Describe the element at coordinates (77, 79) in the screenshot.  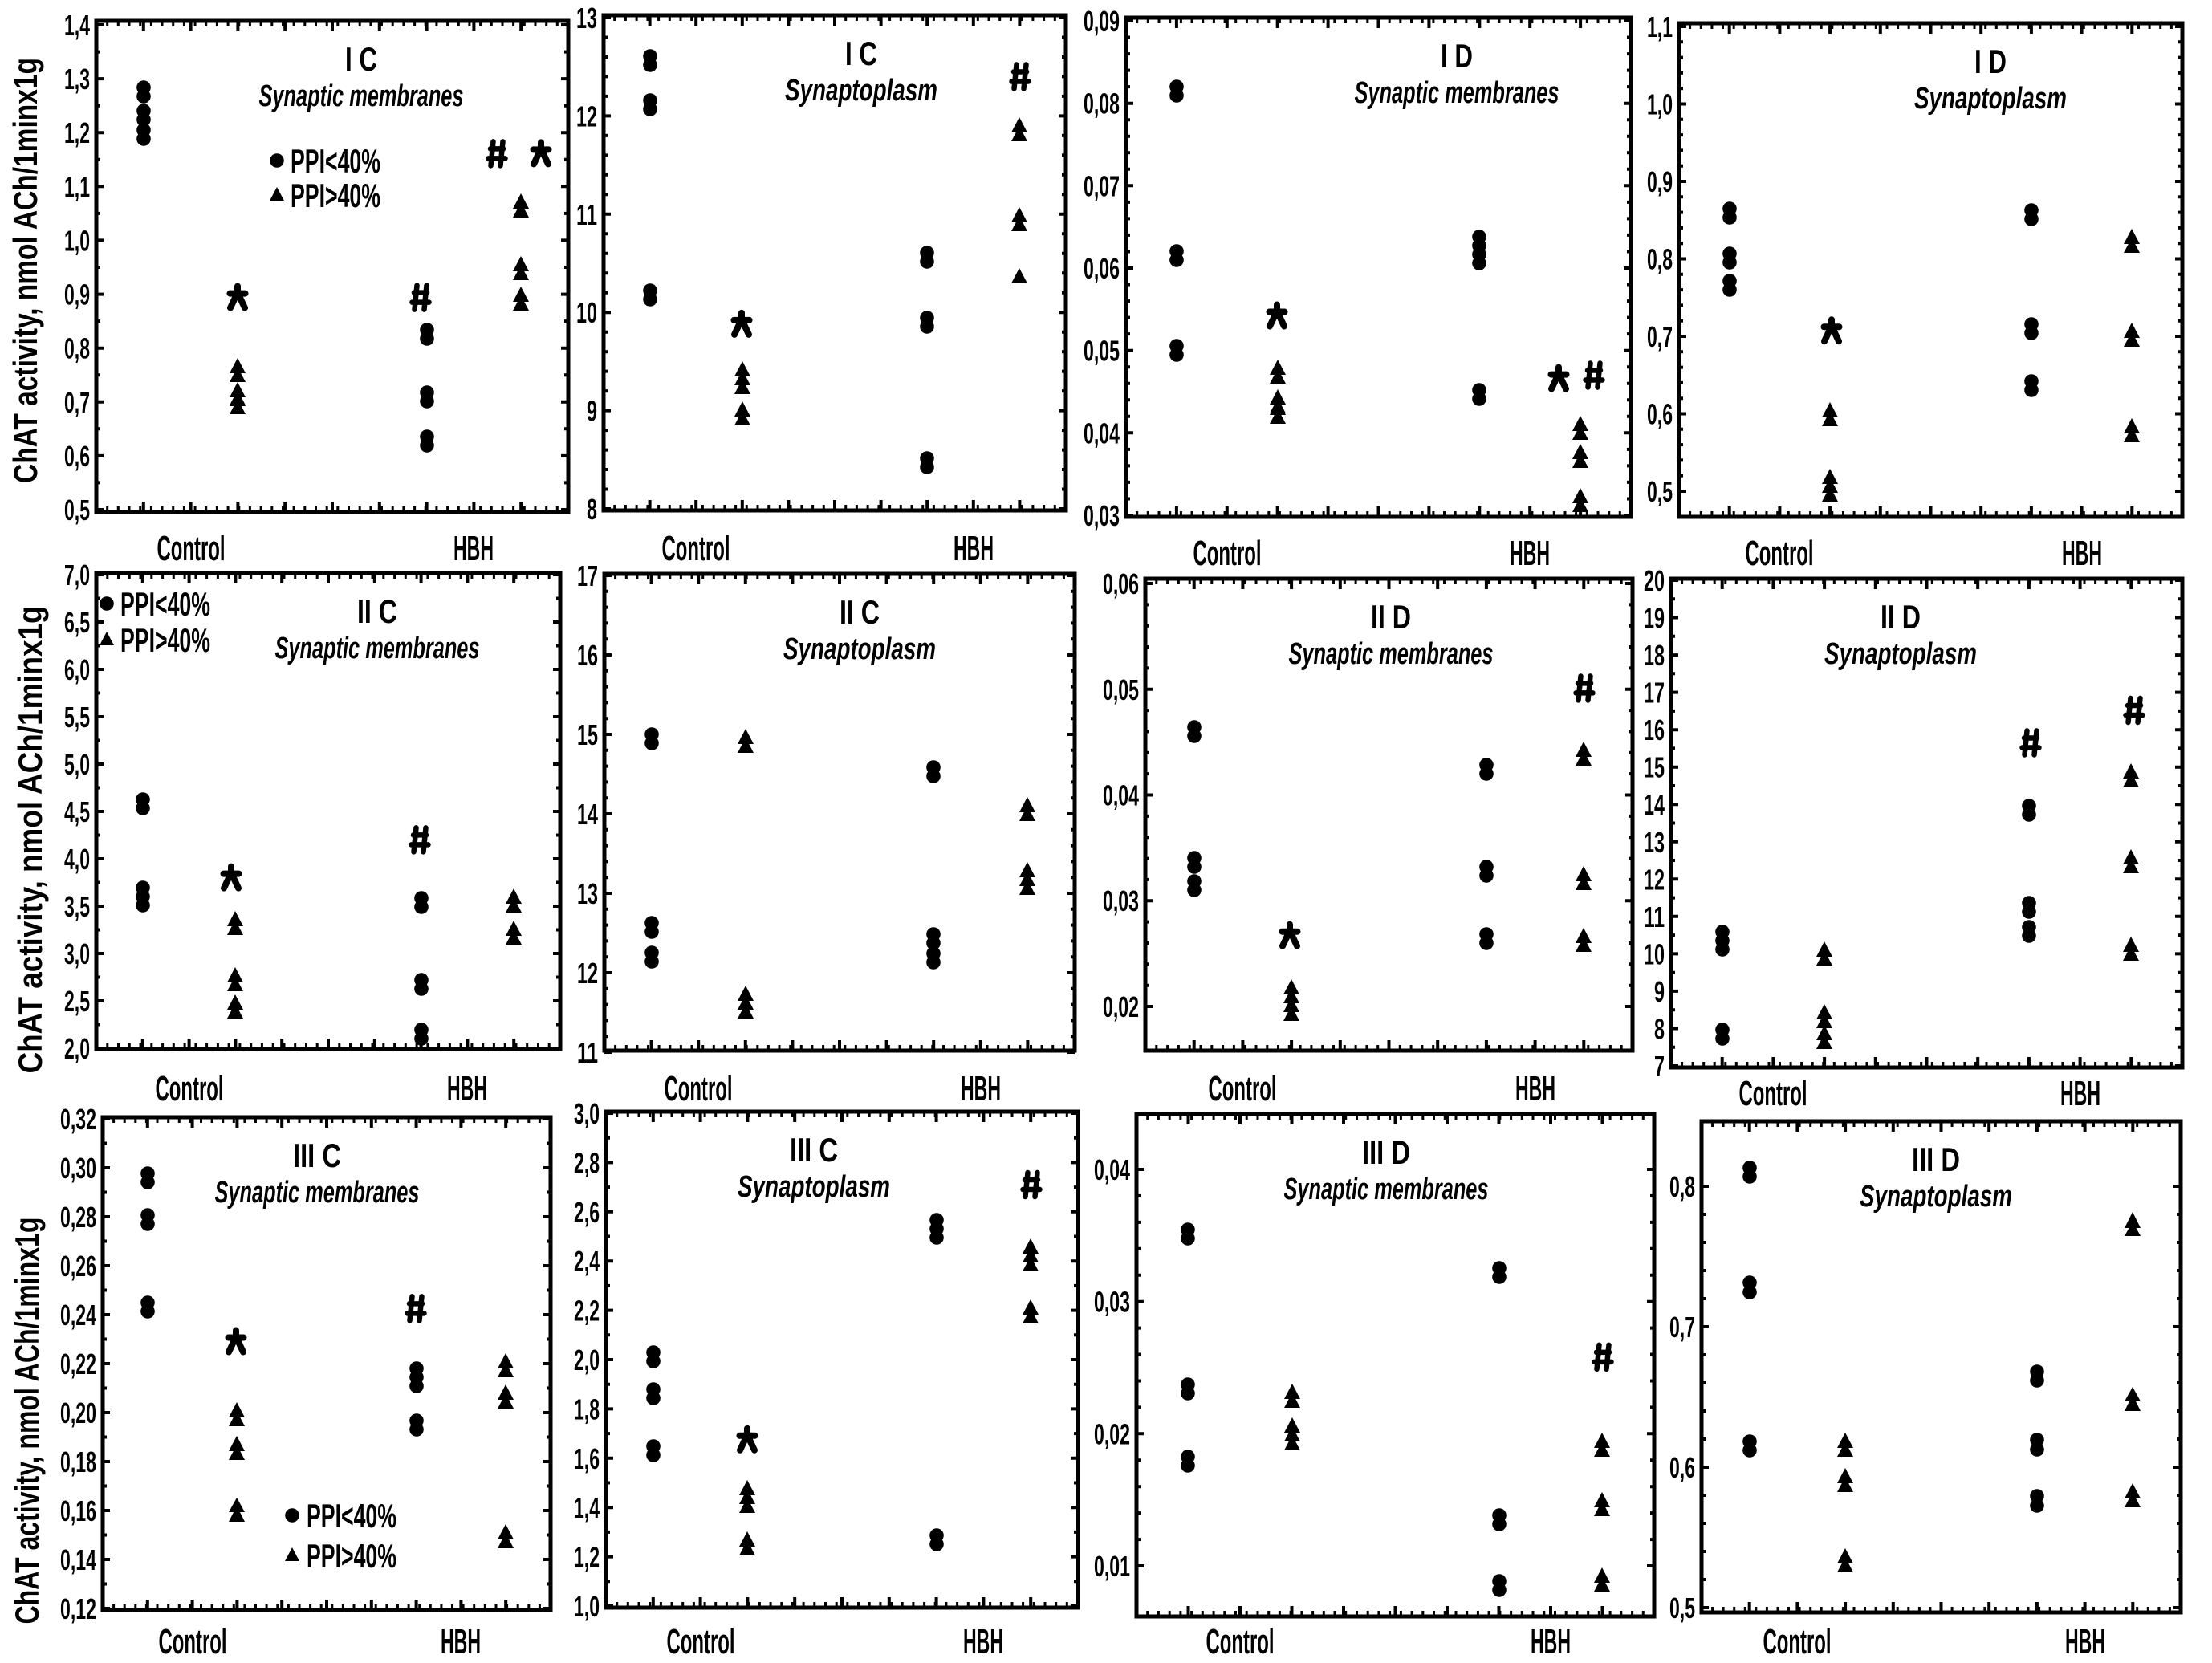
I see `svg-text: 1,3` at that location.